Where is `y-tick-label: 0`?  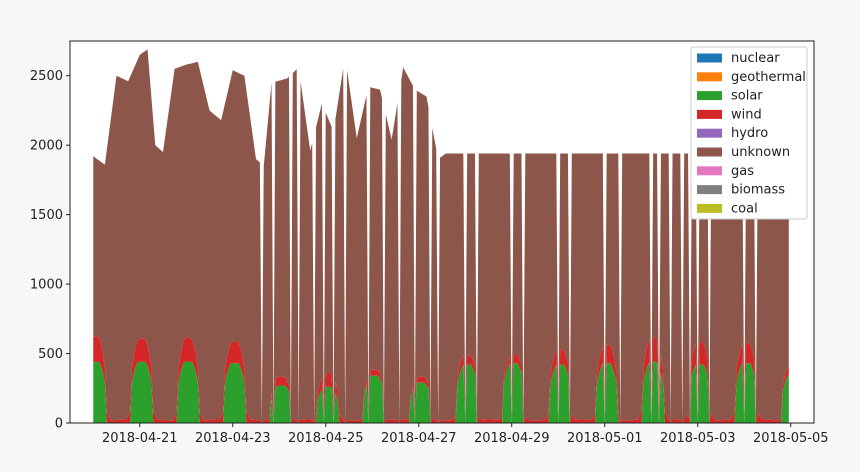
y-tick-label: 0 is located at coordinates (59, 424).